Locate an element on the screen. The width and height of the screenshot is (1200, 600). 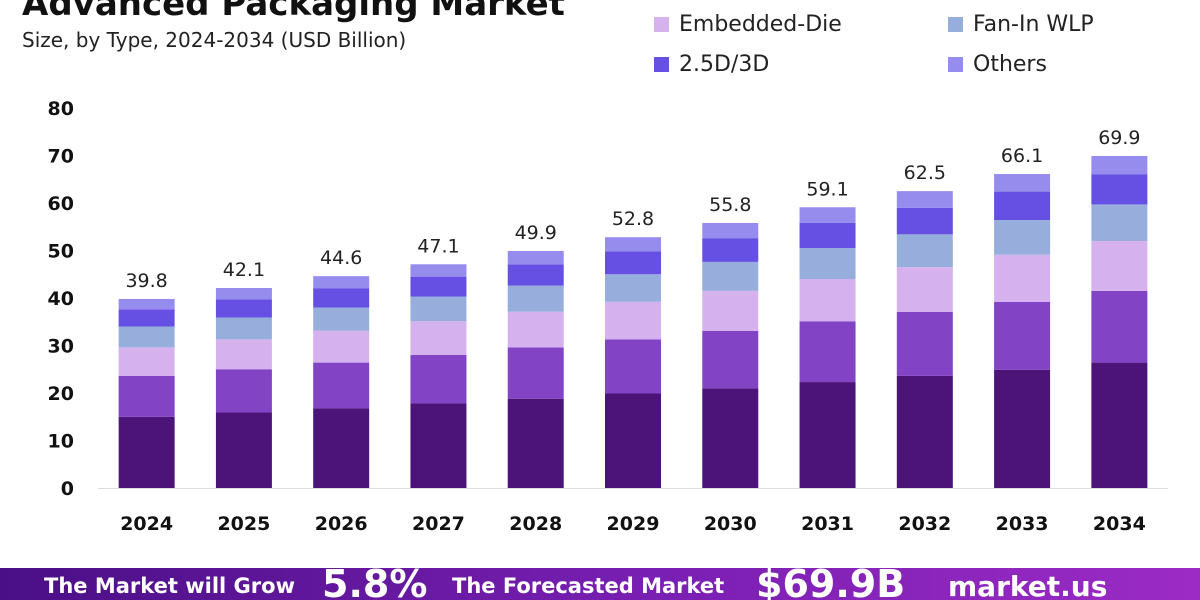
bar-total-label-2034: 69.9 is located at coordinates (1119, 138).